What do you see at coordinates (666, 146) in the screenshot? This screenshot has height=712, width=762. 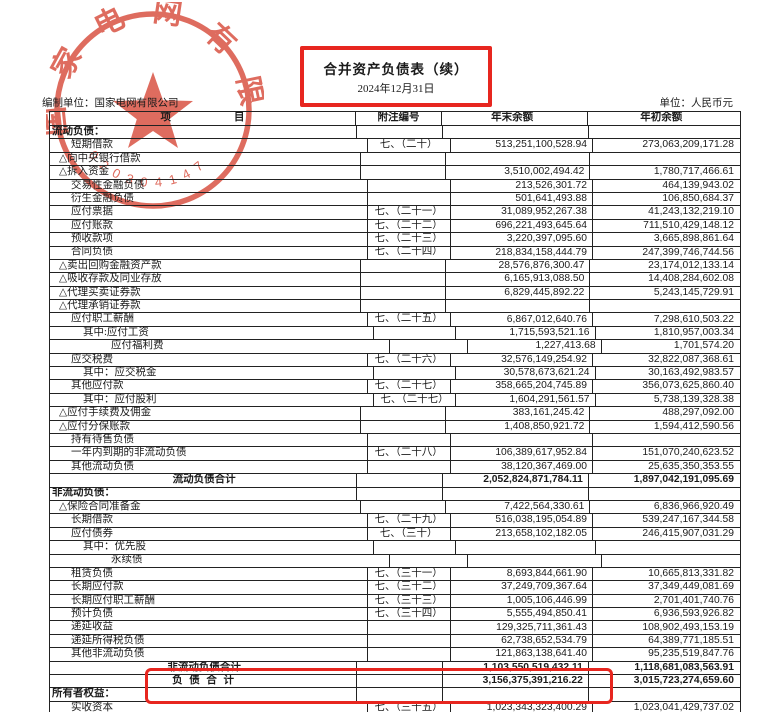 I see `cell-beginning-balance: 273,063,209,171.28` at bounding box center [666, 146].